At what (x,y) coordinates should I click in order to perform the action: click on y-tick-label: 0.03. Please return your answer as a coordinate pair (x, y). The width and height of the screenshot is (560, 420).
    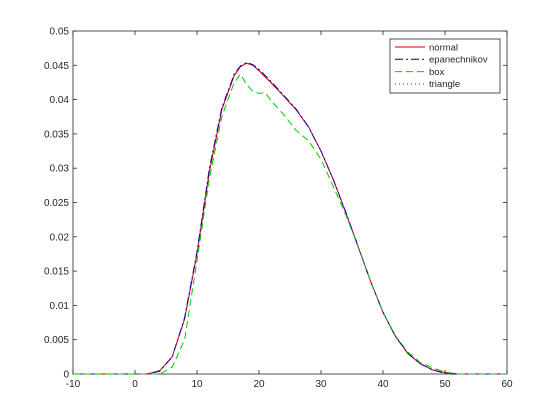
    Looking at the image, I should click on (60, 169).